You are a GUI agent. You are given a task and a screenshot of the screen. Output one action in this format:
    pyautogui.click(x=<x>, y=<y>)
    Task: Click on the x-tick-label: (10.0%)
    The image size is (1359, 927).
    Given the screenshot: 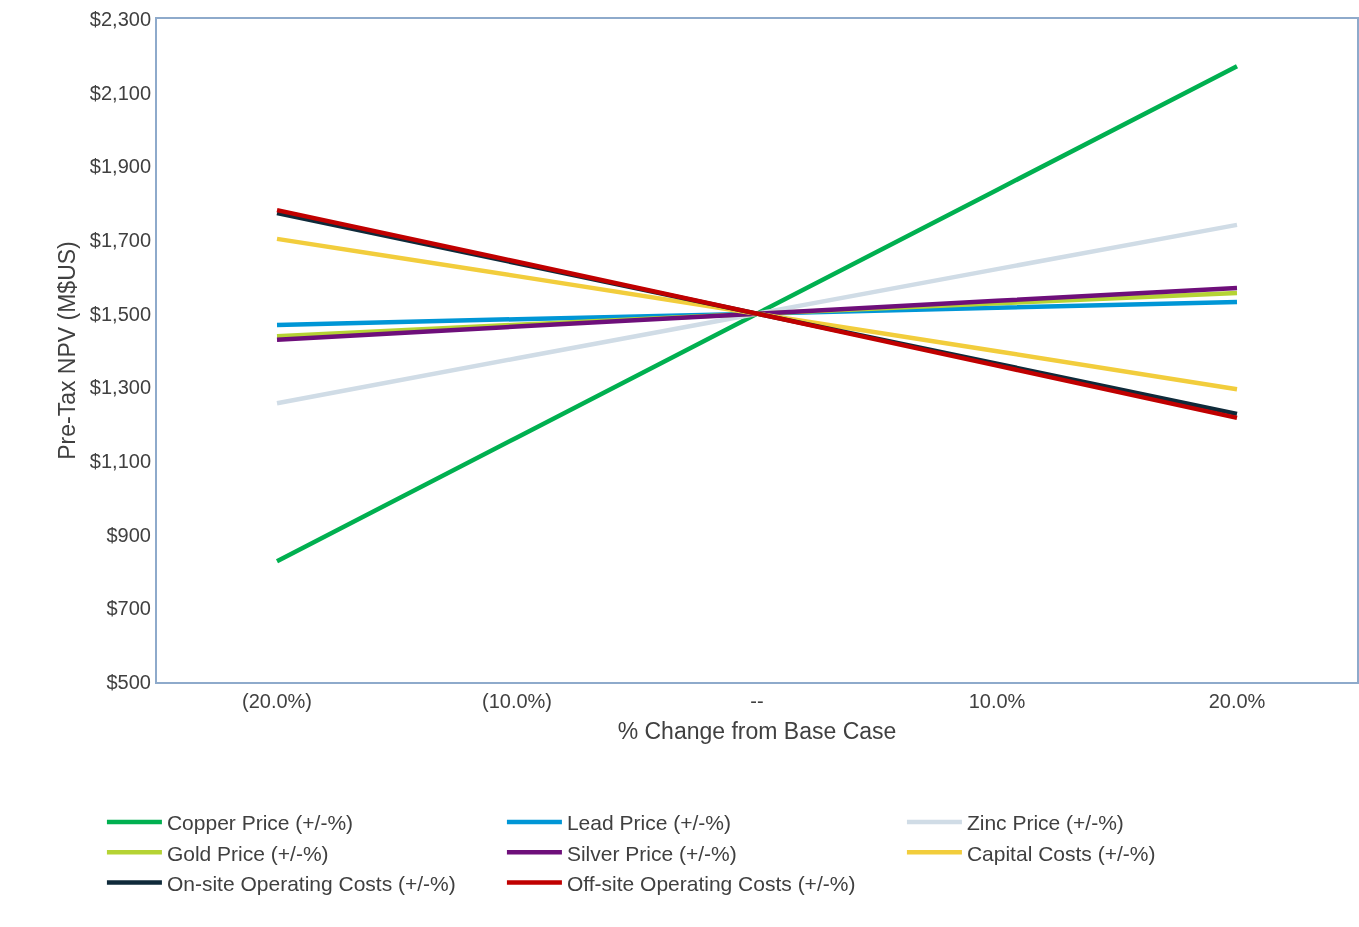 What is the action you would take?
    pyautogui.click(x=517, y=701)
    